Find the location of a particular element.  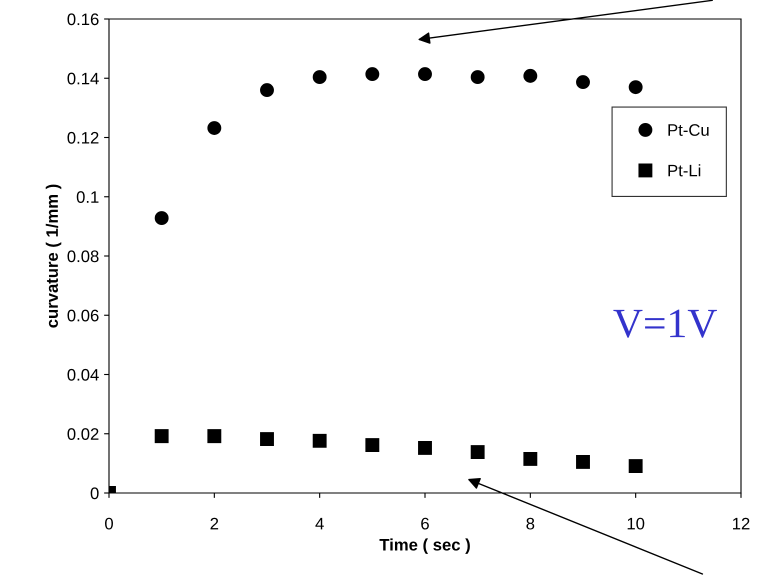

y-tick-label: 0.16 is located at coordinates (83, 19).